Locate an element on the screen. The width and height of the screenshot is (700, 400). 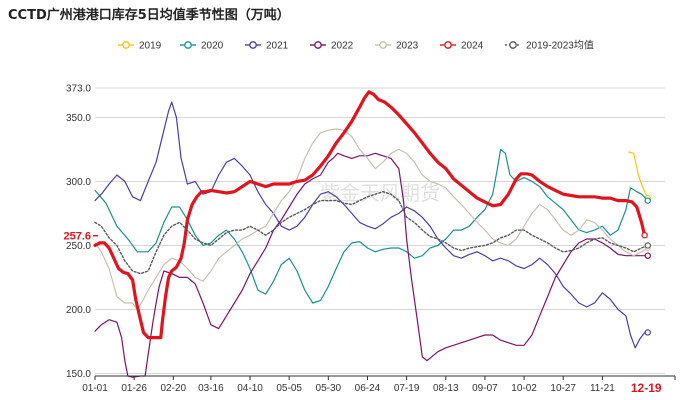
x-tick-label: 05-30 is located at coordinates (329, 388).